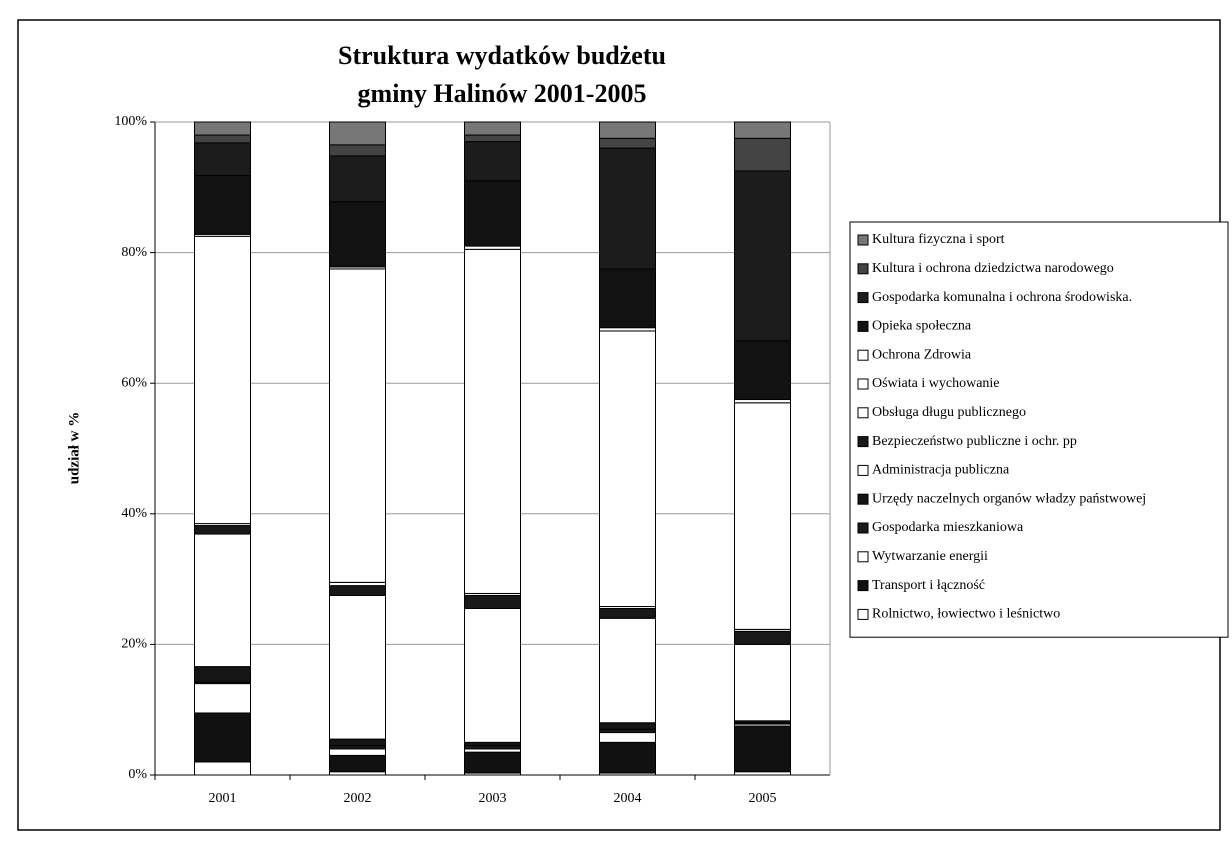 The image size is (1232, 848). Describe the element at coordinates (628, 798) in the screenshot. I see `x-tick-label: 2004` at that location.